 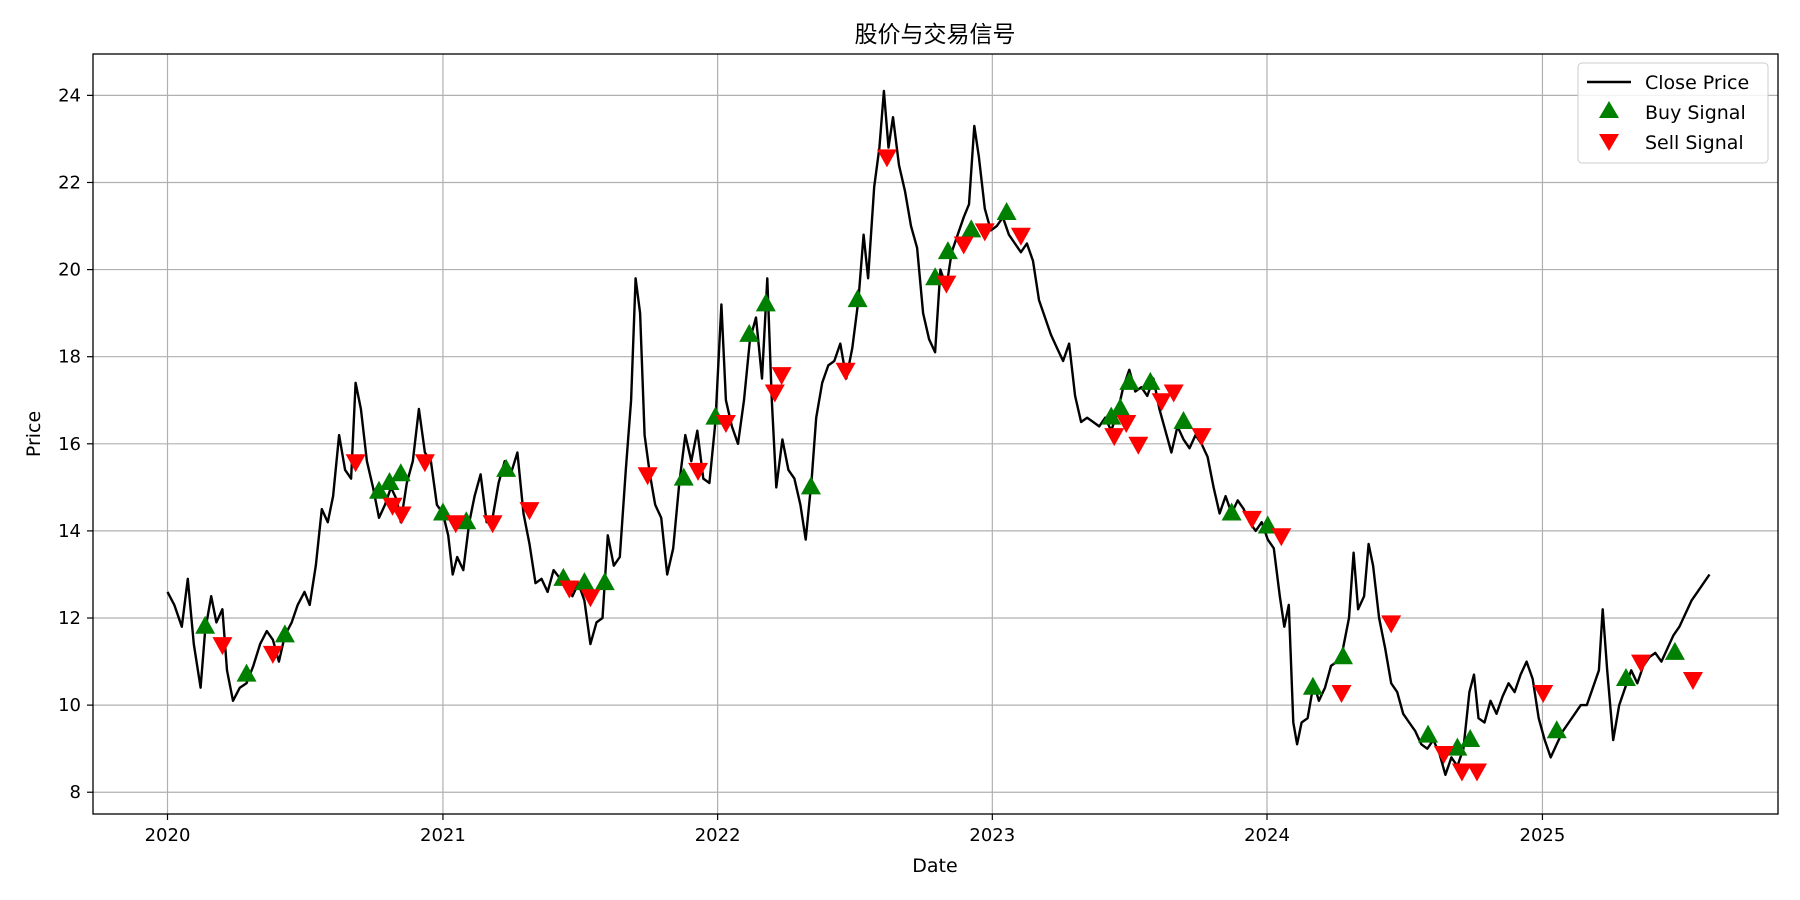 I want to click on x-tick-label: 2025, so click(x=1543, y=835).